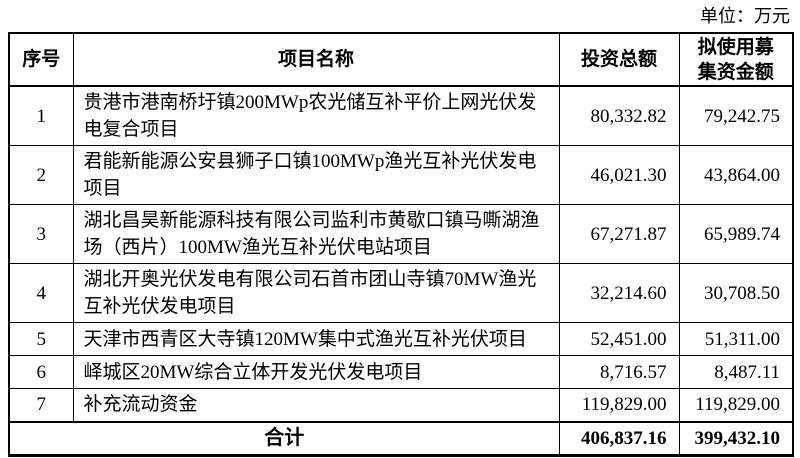 The height and width of the screenshot is (458, 800). I want to click on project-name-cell: 补充流动资金, so click(316, 405).